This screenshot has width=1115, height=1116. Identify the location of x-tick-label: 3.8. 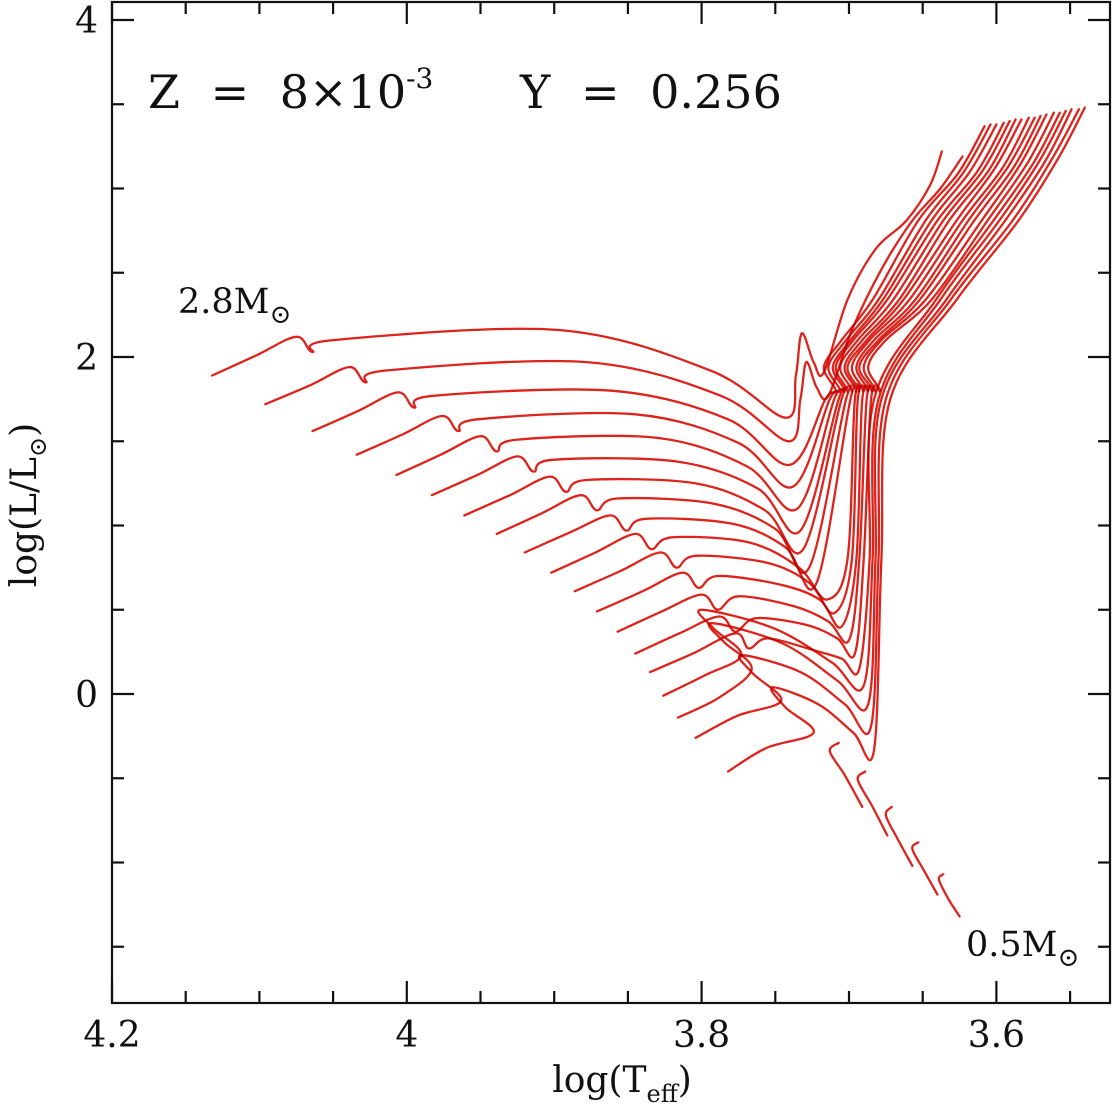
(701, 1035).